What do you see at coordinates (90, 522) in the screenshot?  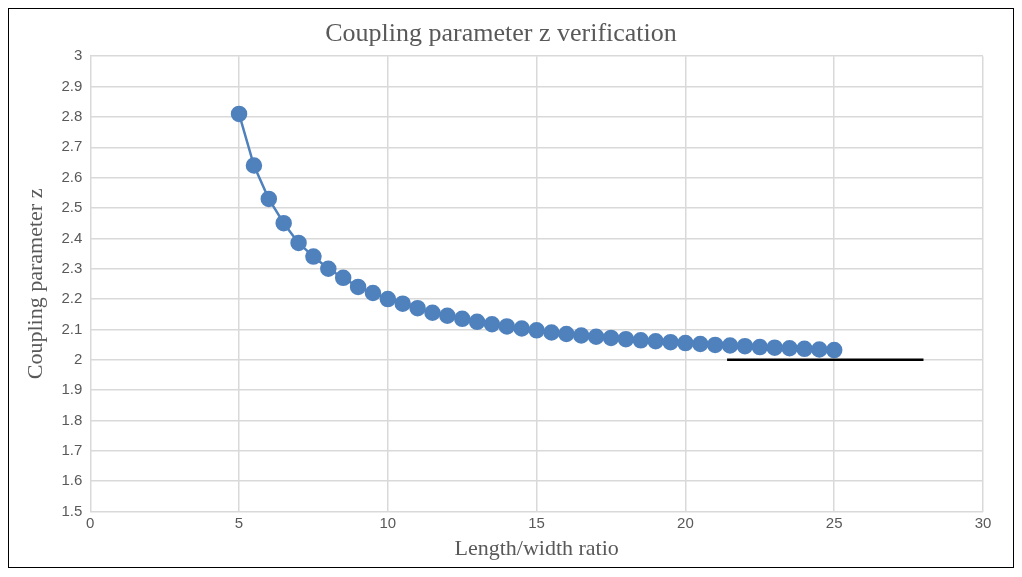 I see `x-tick-label: 0` at bounding box center [90, 522].